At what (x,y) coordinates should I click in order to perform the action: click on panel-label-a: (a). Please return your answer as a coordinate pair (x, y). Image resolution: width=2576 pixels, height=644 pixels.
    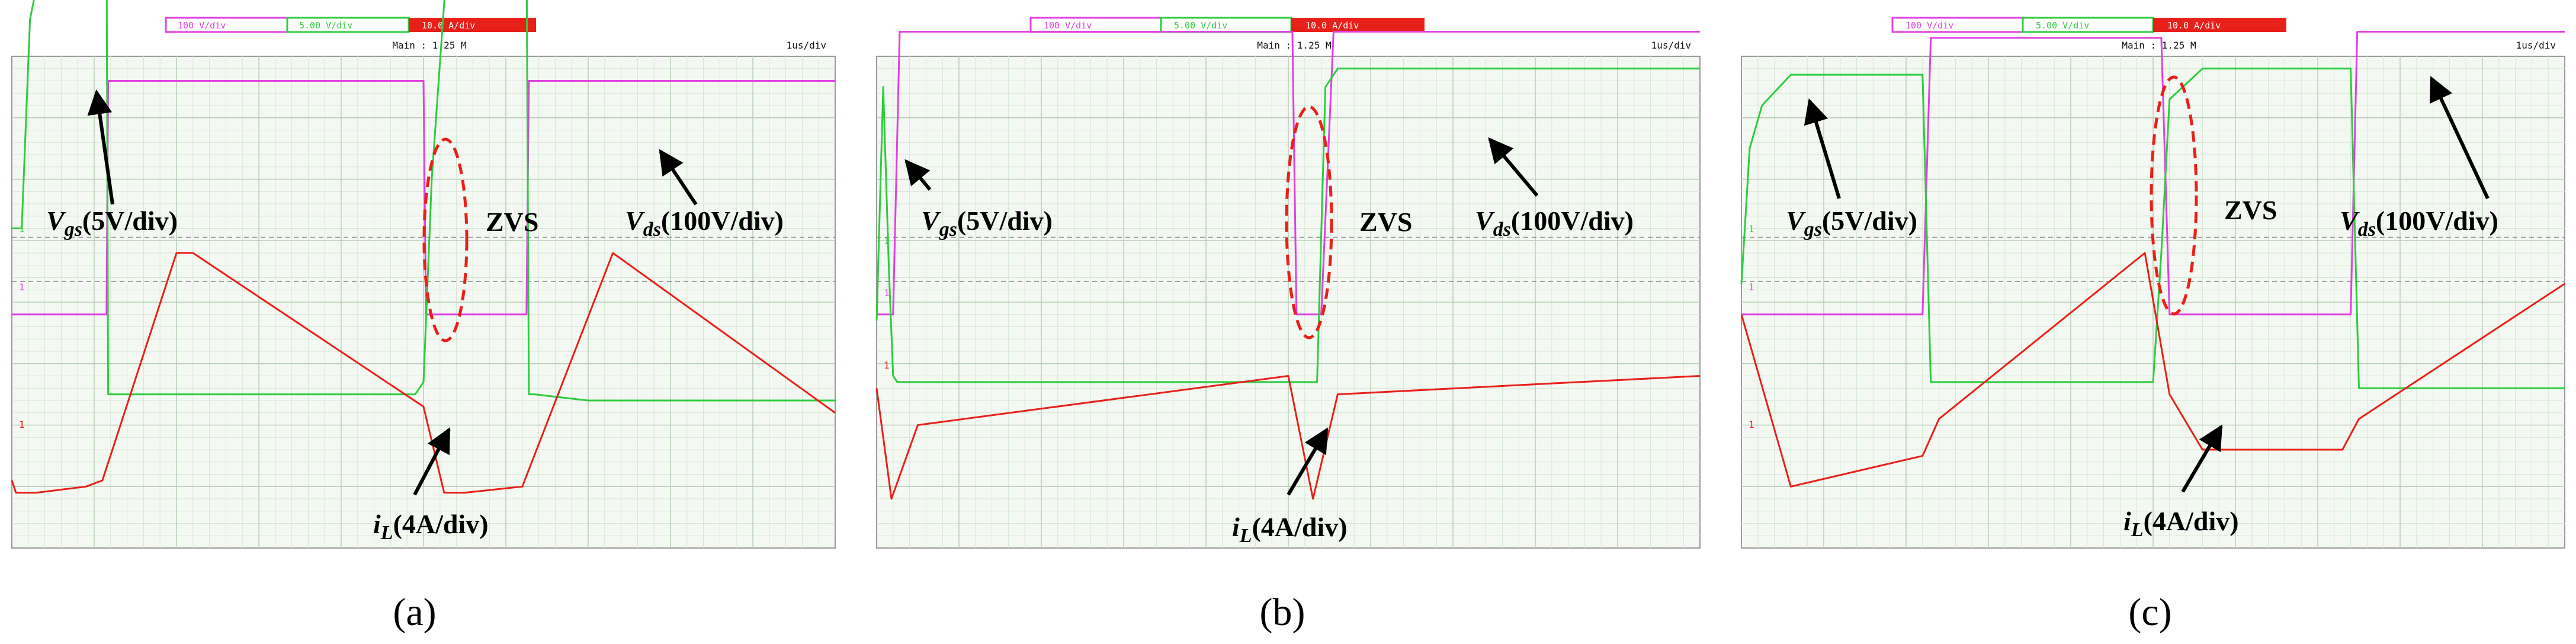
    Looking at the image, I should click on (414, 612).